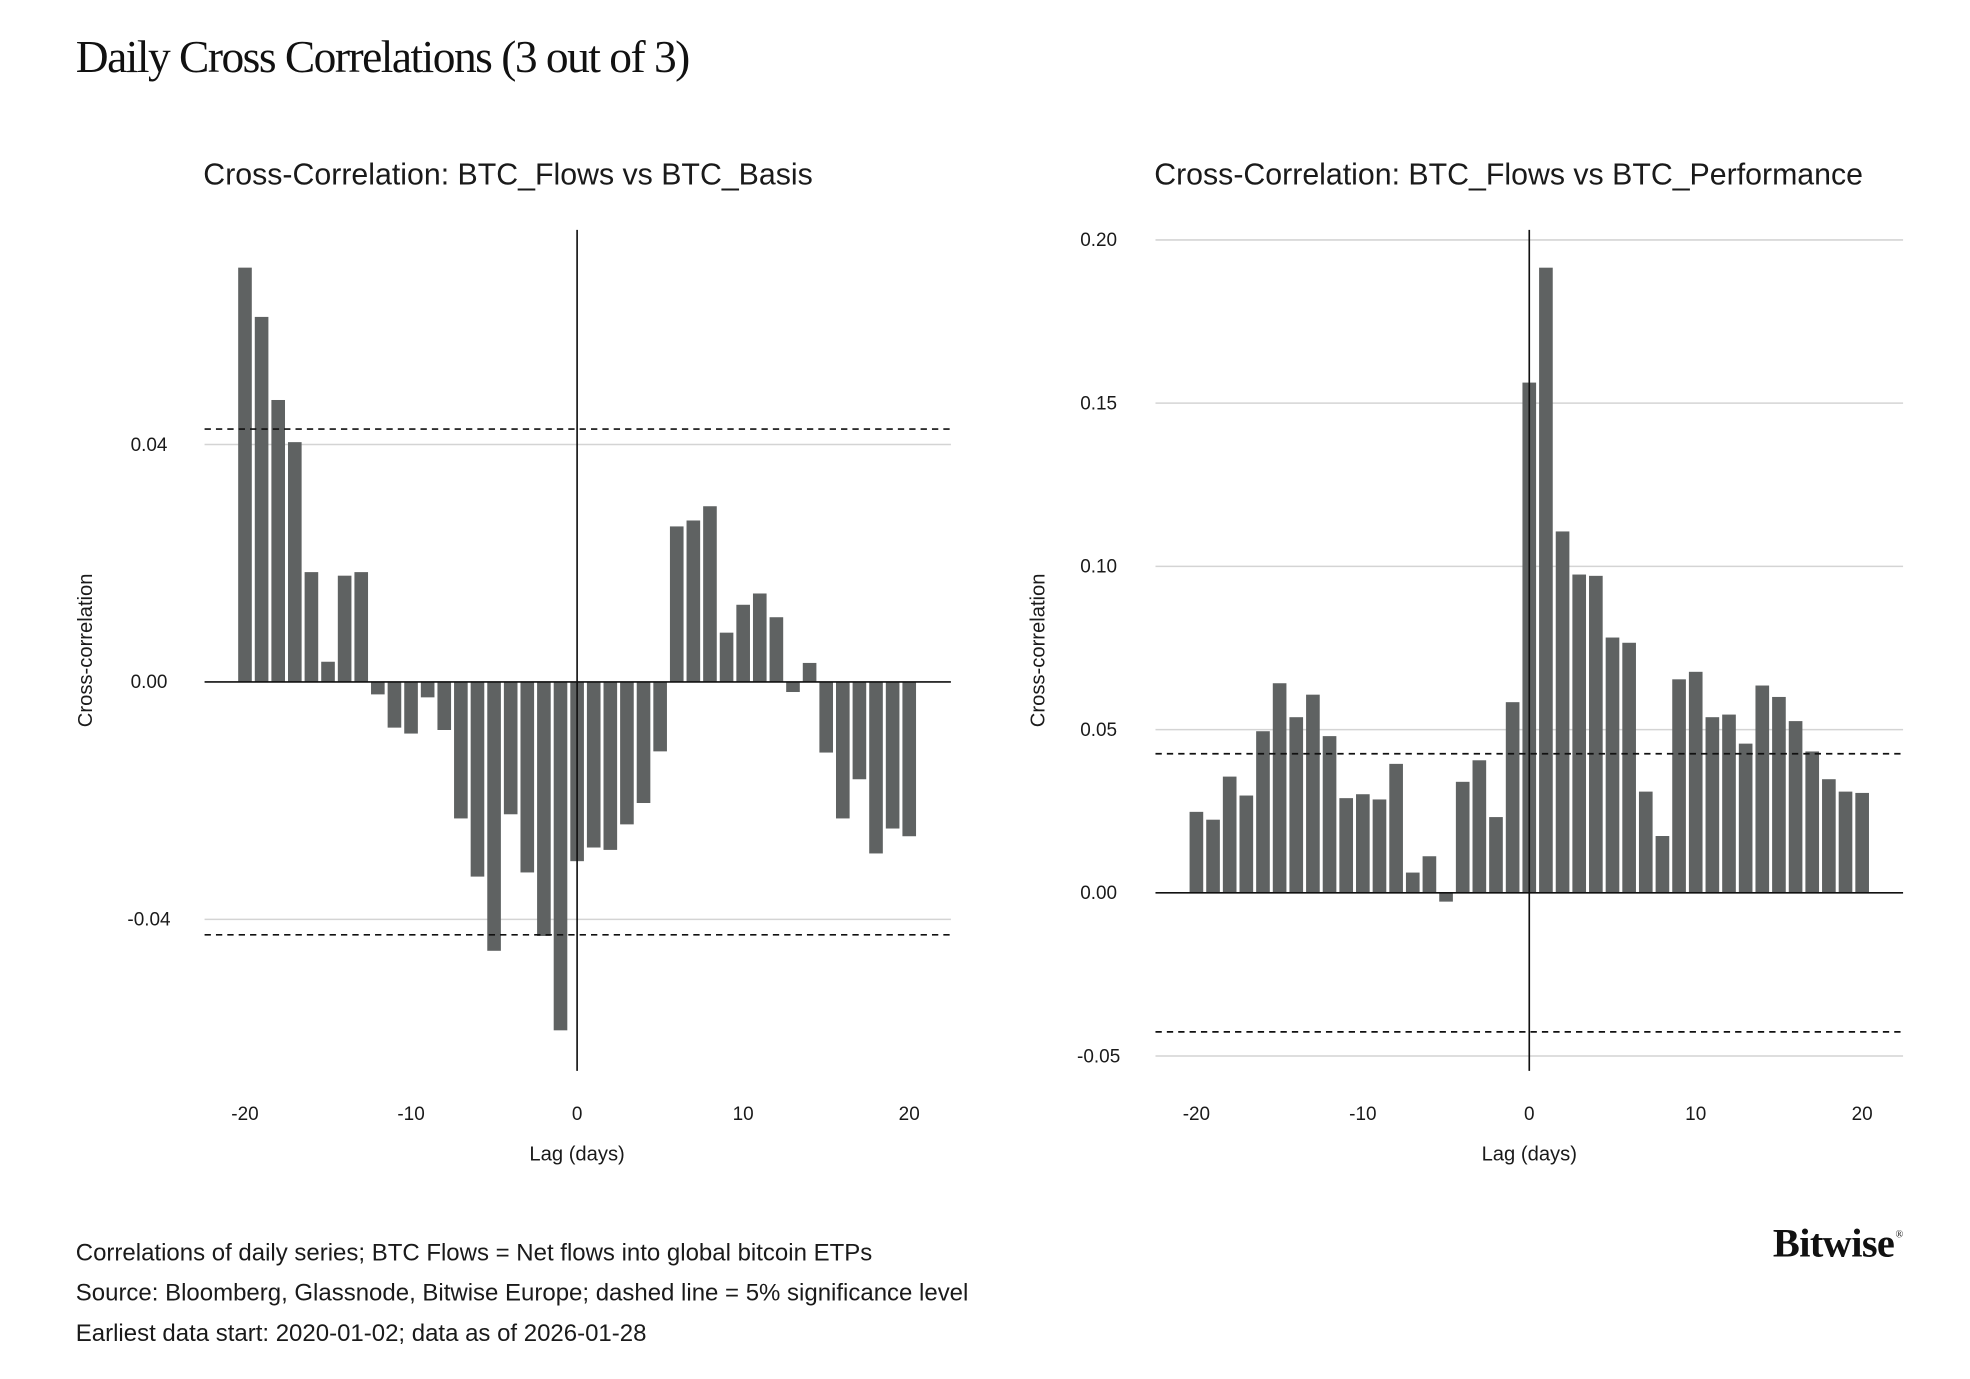  Describe the element at coordinates (382, 56) in the screenshot. I see `page-title: Daily Cross Correlations (3 out of 3)` at that location.